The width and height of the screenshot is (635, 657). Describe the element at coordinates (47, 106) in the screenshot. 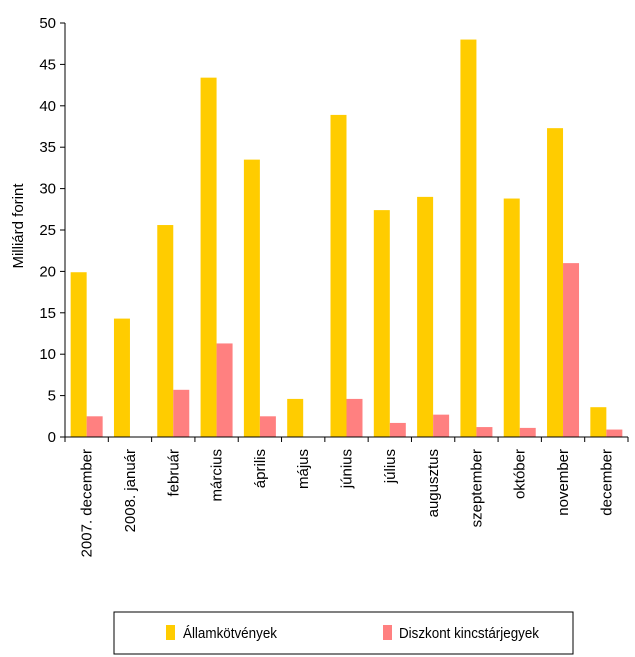

I see `y-tick-label: 40` at that location.